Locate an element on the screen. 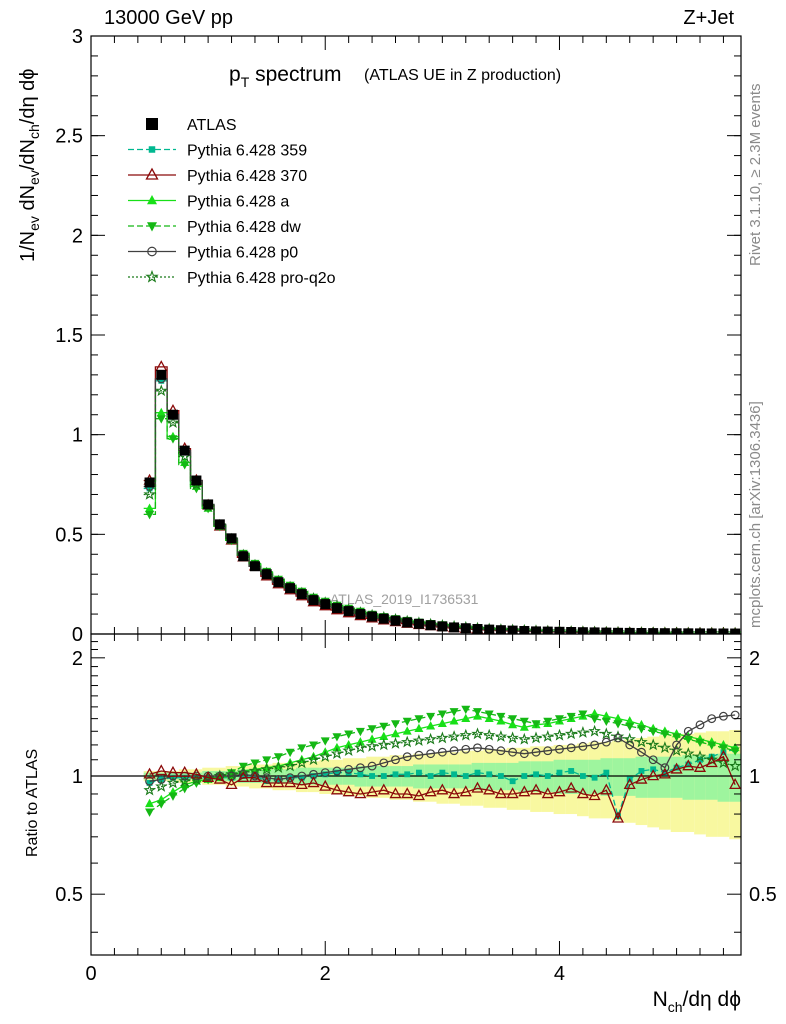 This screenshot has width=786, height=1024. y-label-part: dN is located at coordinates (28, 200).